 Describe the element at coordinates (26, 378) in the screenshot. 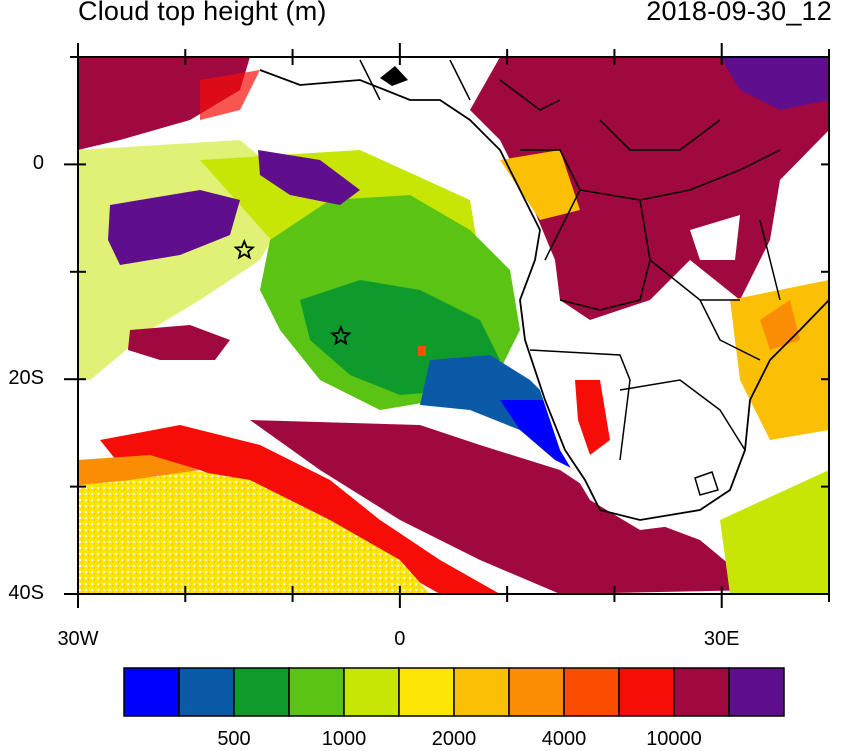

I see `y-tick-label: 20S` at that location.